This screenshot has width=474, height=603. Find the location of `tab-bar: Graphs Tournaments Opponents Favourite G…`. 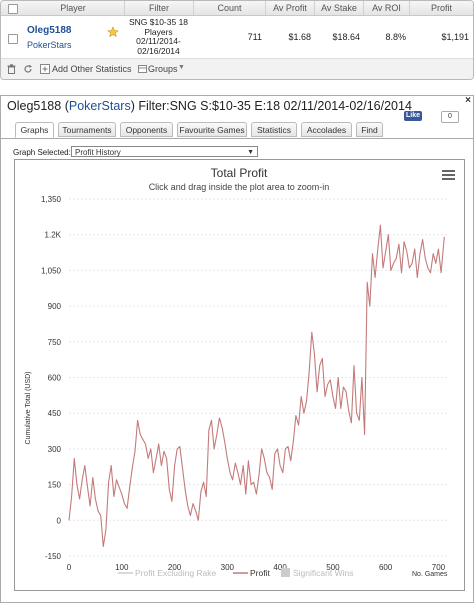

tab-bar: Graphs Tournaments Opponents Favourite G… is located at coordinates (237, 130).